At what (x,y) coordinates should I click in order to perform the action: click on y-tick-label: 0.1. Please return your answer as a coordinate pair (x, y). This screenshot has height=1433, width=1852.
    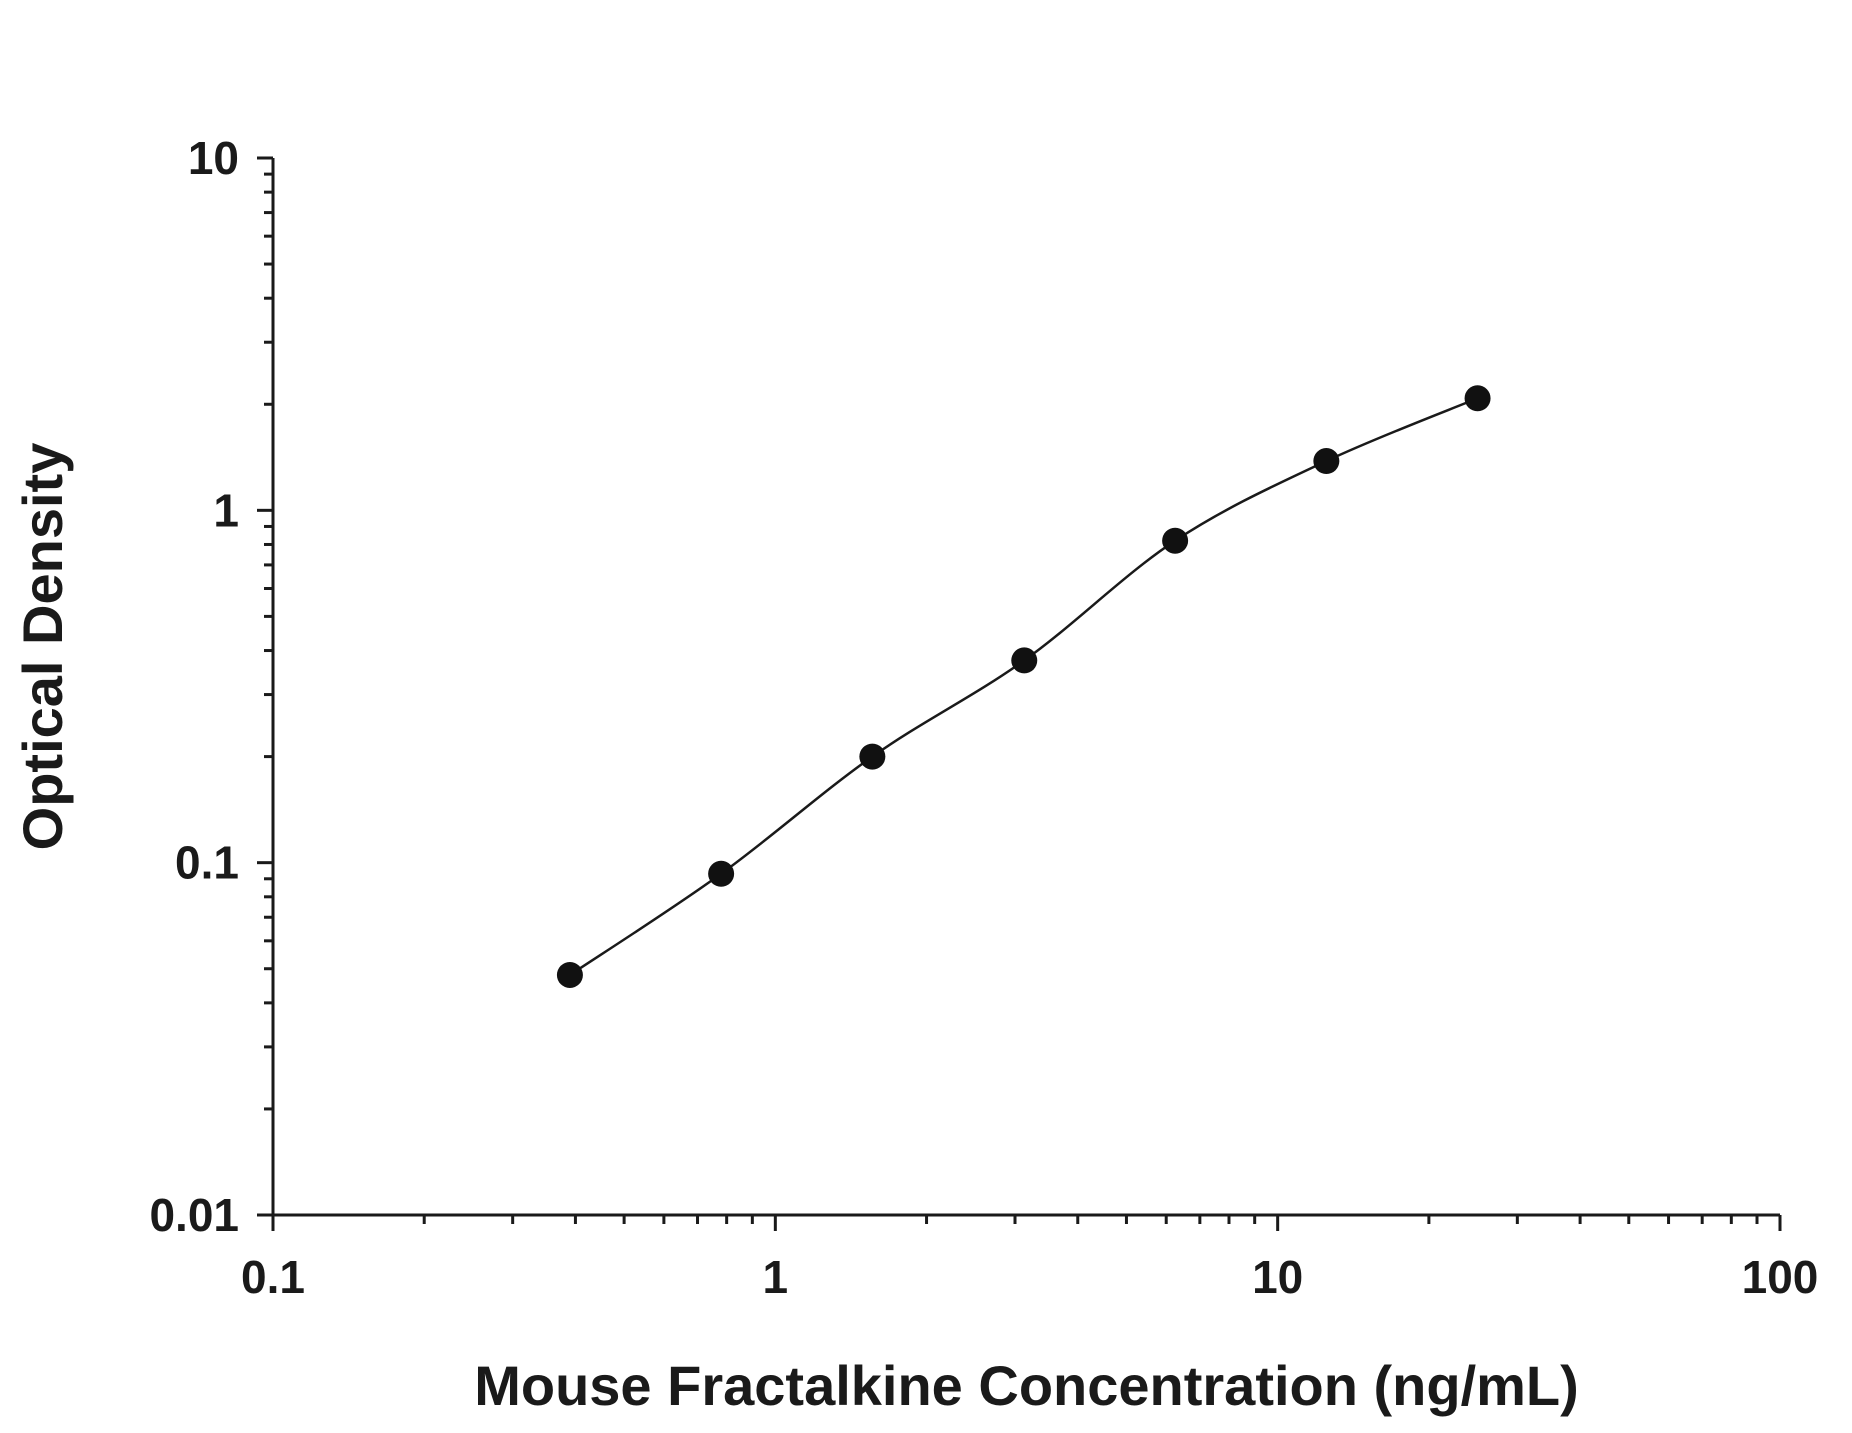
    Looking at the image, I should click on (207, 863).